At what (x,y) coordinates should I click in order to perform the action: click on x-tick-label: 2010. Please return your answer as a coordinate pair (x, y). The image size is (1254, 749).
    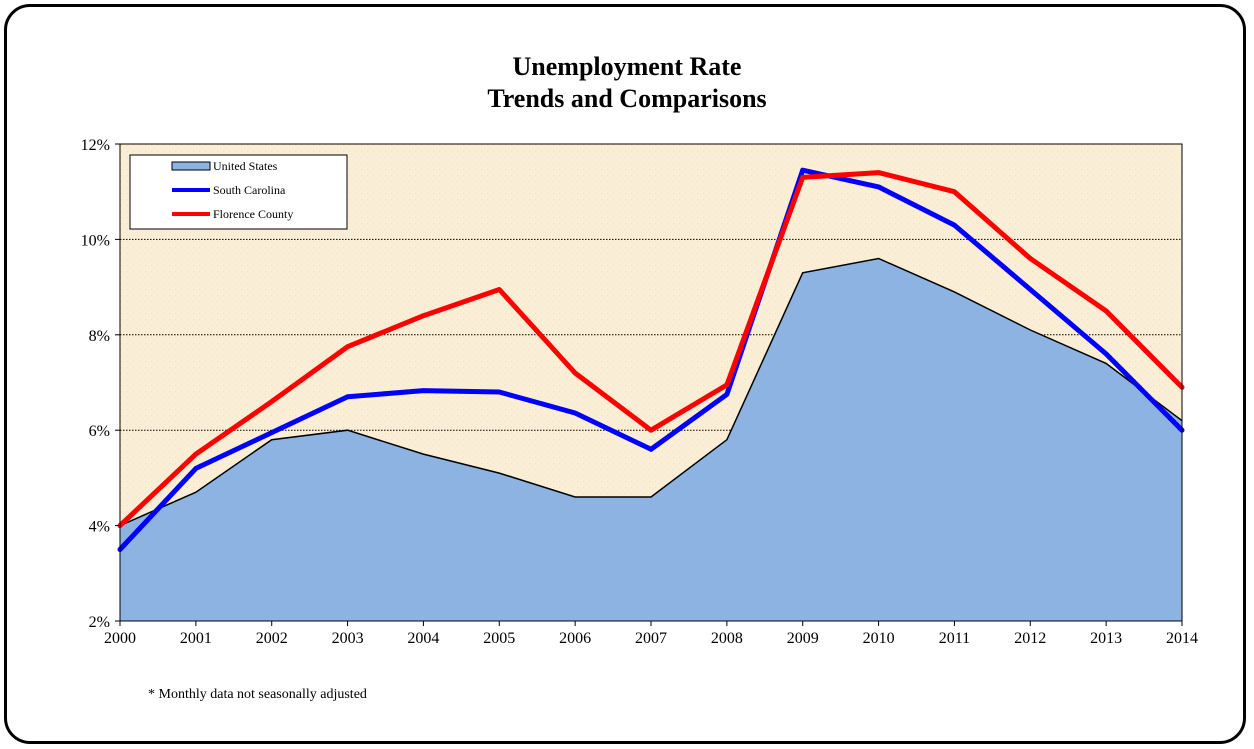
    Looking at the image, I should click on (879, 638).